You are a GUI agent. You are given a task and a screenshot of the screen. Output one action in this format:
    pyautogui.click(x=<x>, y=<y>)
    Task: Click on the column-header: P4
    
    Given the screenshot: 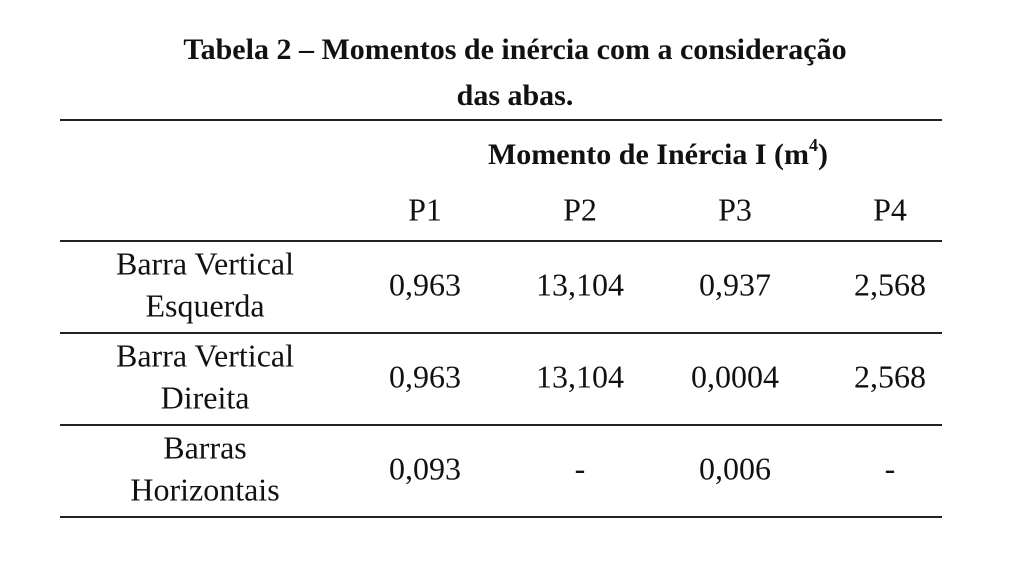 What is the action you would take?
    pyautogui.click(x=890, y=209)
    